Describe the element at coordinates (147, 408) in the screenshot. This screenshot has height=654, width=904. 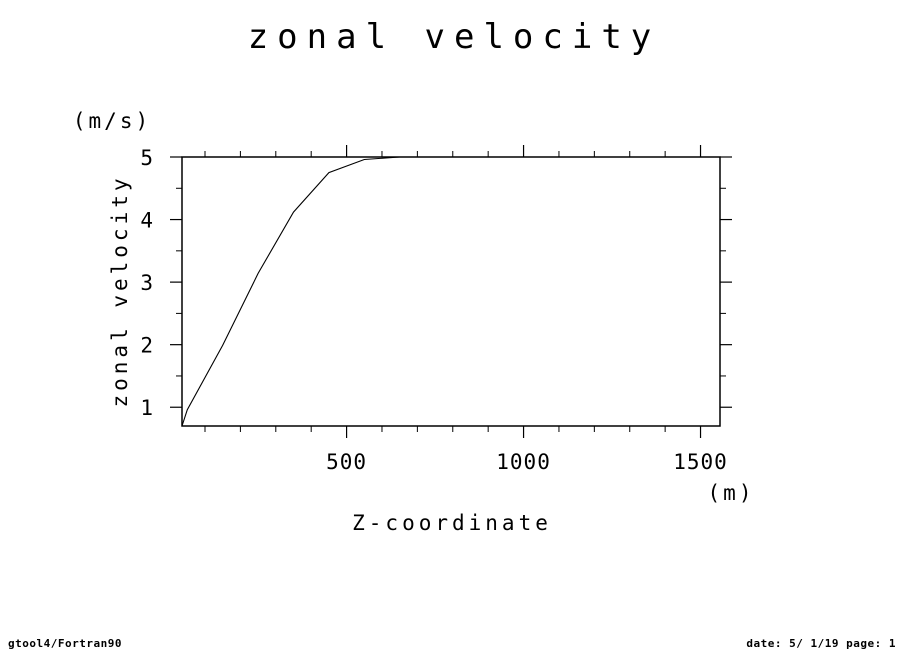
I see `y-tick-label: 1` at that location.